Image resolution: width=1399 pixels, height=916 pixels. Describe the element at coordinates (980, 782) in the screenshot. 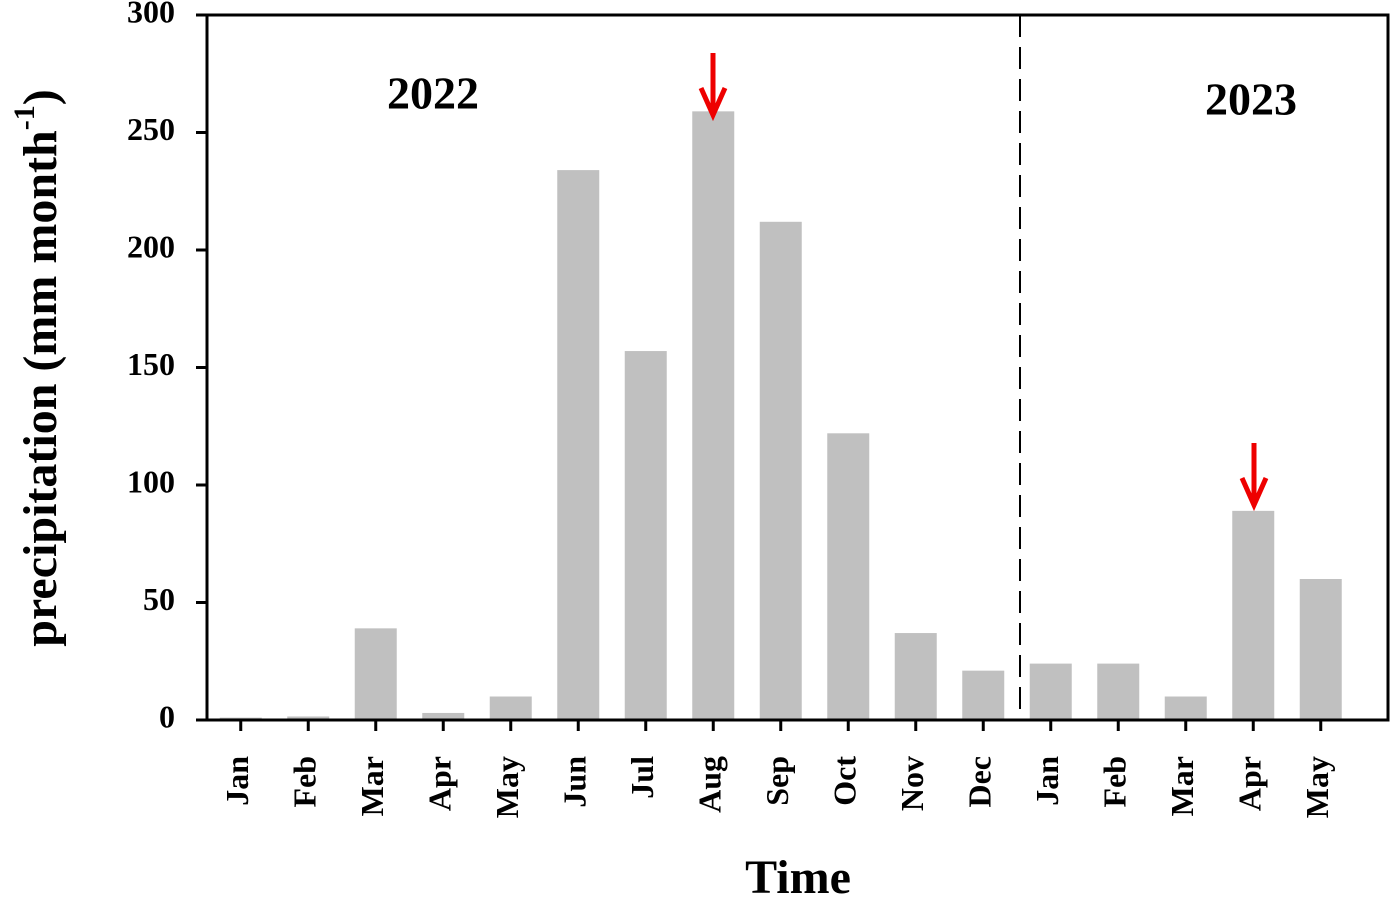

I see `x-tick-label: Dec` at that location.